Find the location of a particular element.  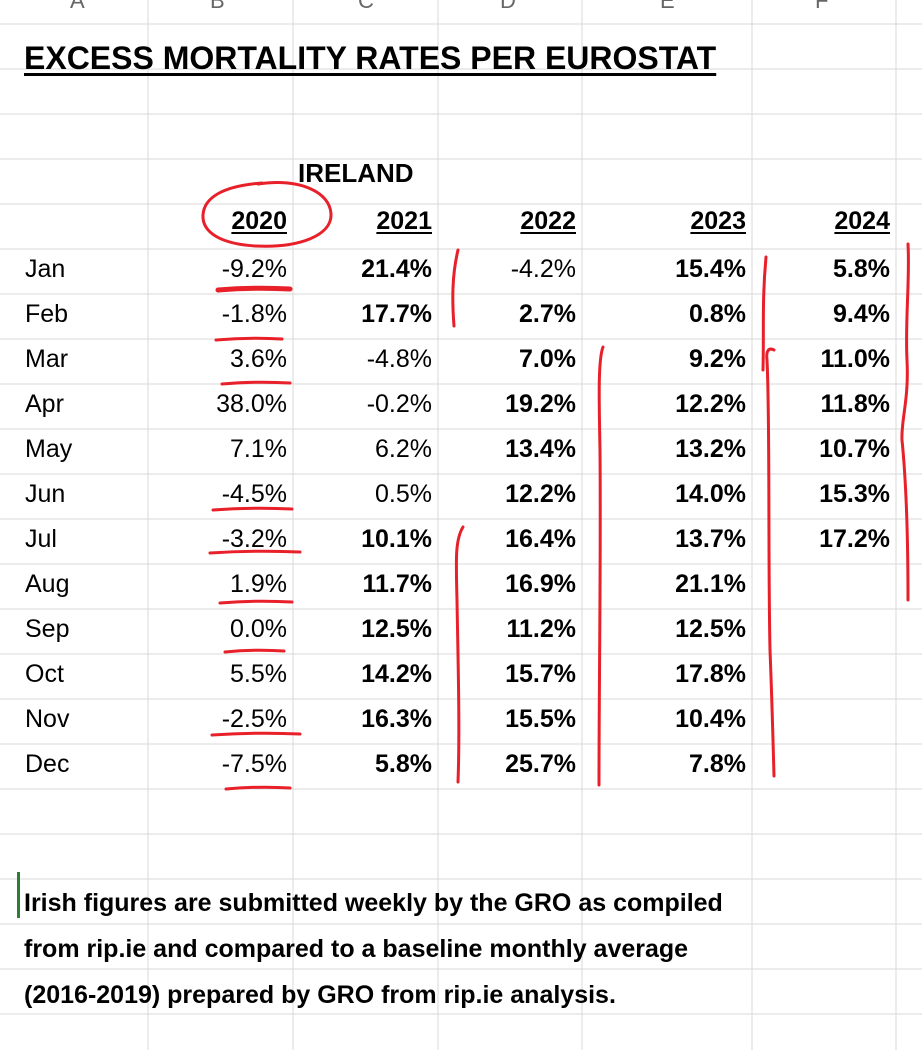

value-cell-2023-aug: 21.1% is located at coordinates (710, 584).